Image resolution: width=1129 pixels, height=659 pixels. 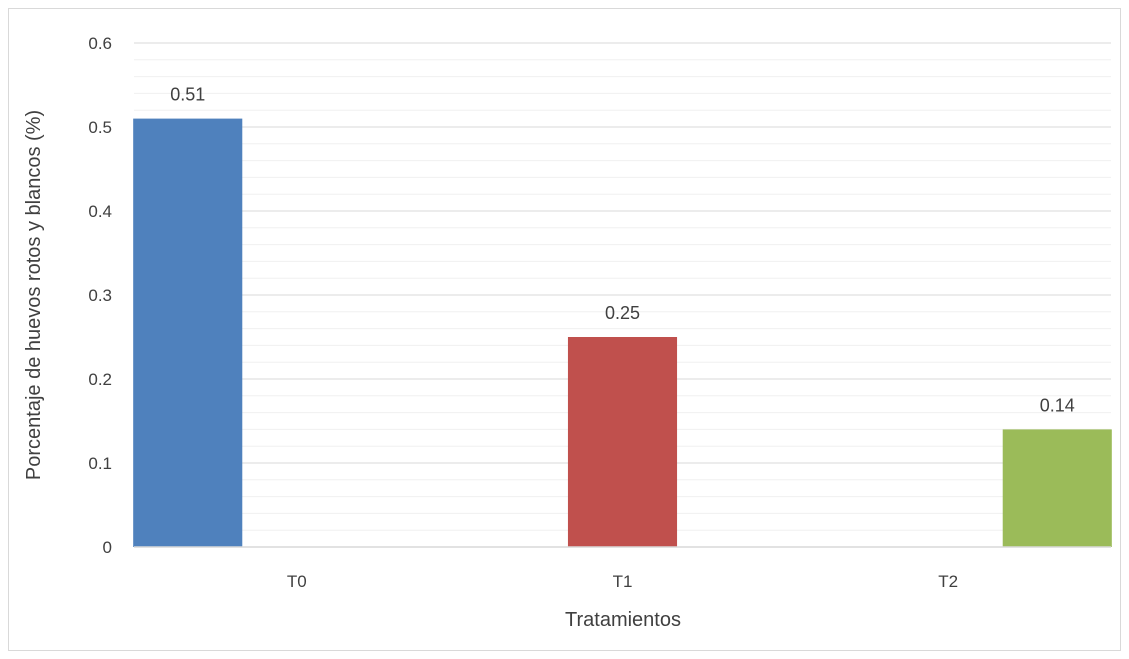 What do you see at coordinates (297, 581) in the screenshot?
I see `x-tick-label-t0: T0` at bounding box center [297, 581].